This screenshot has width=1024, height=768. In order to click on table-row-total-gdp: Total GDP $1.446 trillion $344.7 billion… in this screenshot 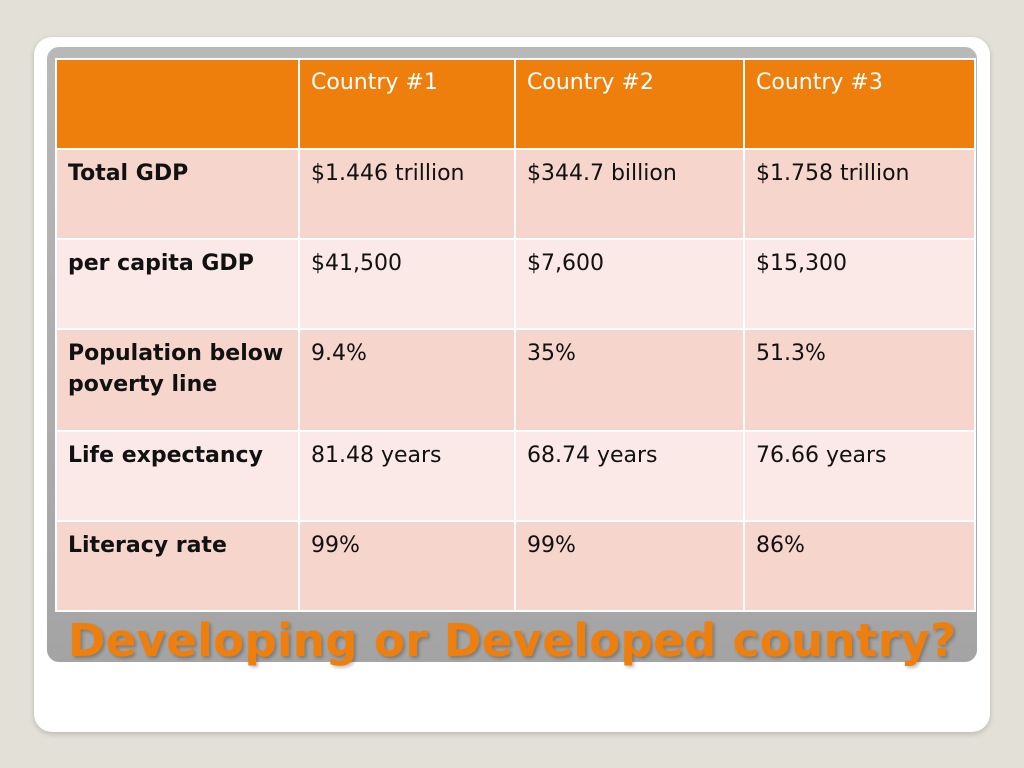, I will do `click(515, 194)`.